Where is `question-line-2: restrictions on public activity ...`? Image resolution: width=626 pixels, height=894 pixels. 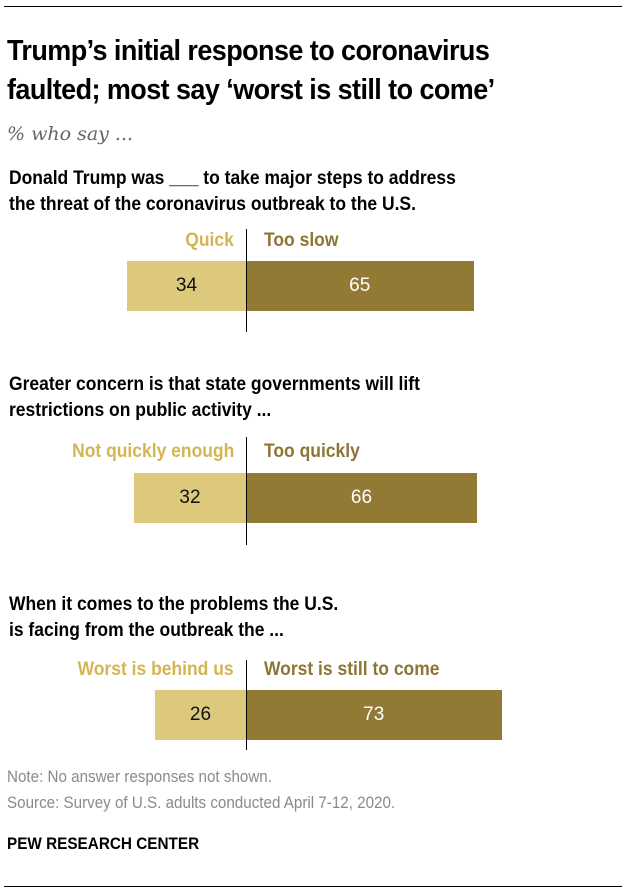 question-line-2: restrictions on public activity ... is located at coordinates (140, 410).